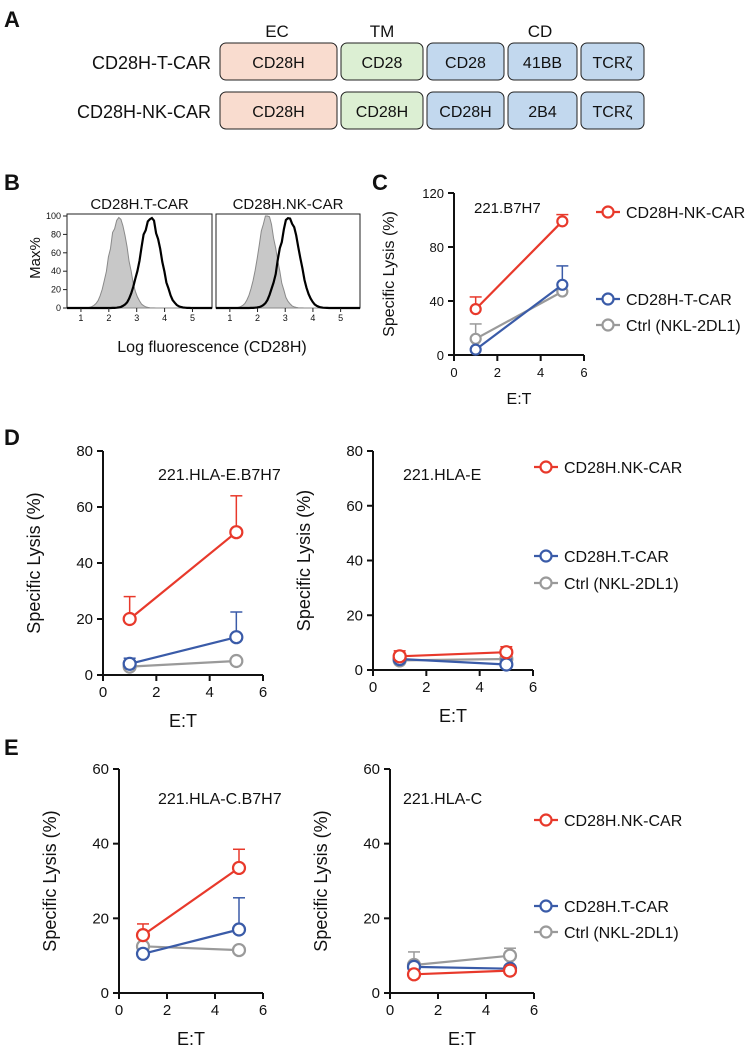 Image resolution: width=755 pixels, height=1055 pixels. I want to click on control-histogram, so click(288, 262).